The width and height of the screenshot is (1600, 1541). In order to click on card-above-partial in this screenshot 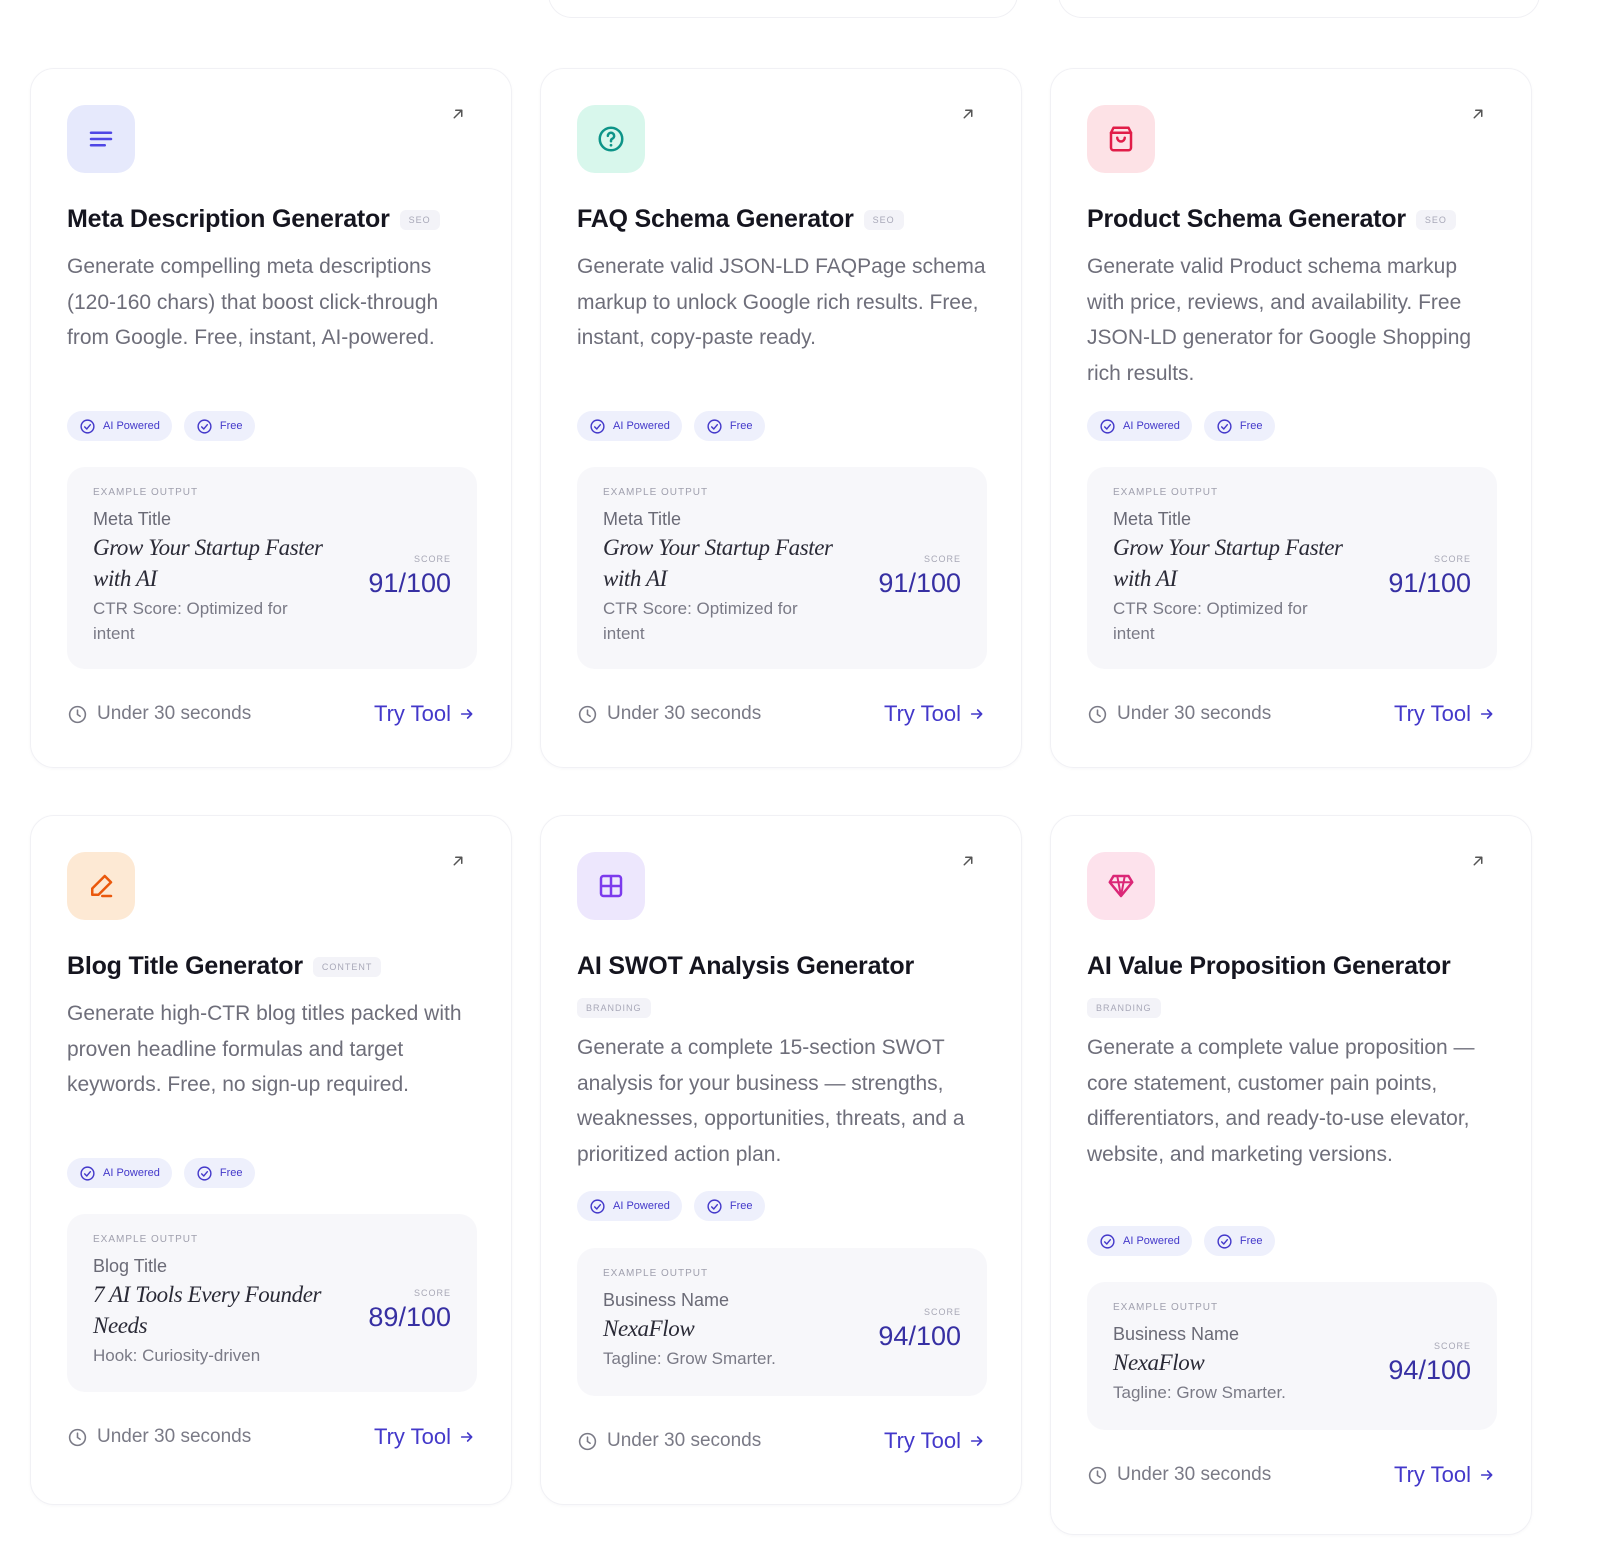, I will do `click(783, 9)`.